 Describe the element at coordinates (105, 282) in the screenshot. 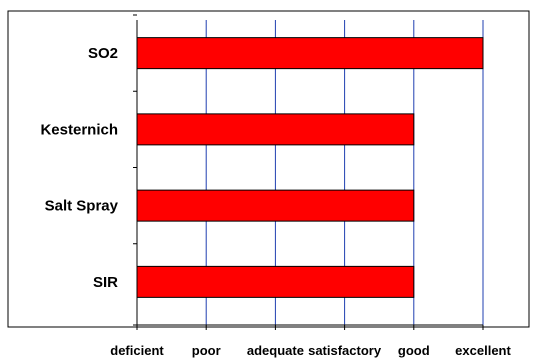

I see `category-label-sir: SIR` at that location.